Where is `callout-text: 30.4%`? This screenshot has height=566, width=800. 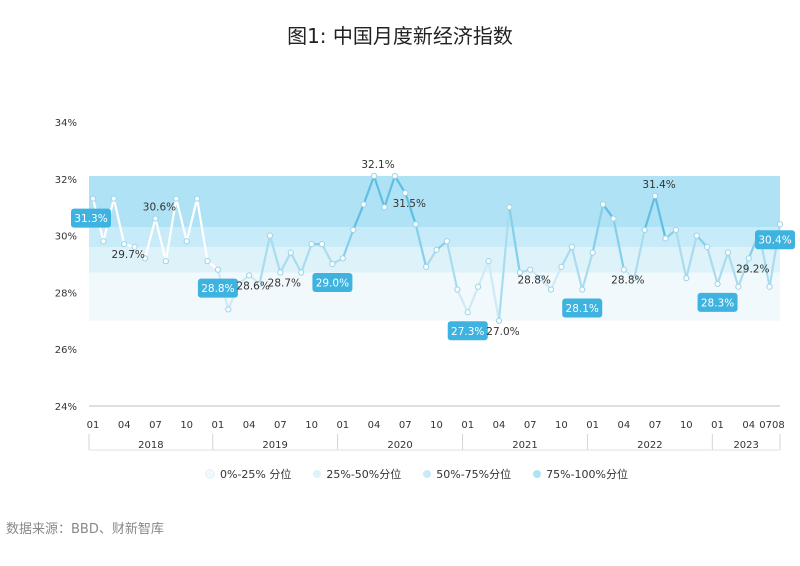
callout-text: 30.4% is located at coordinates (774, 241).